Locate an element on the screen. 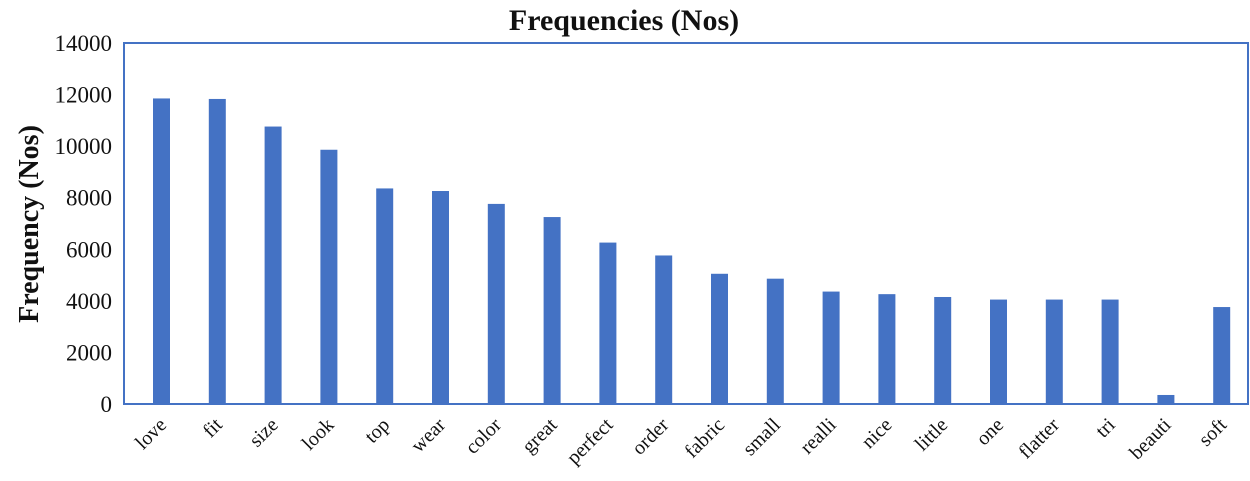  y-tick-label: 6000 is located at coordinates (89, 249).